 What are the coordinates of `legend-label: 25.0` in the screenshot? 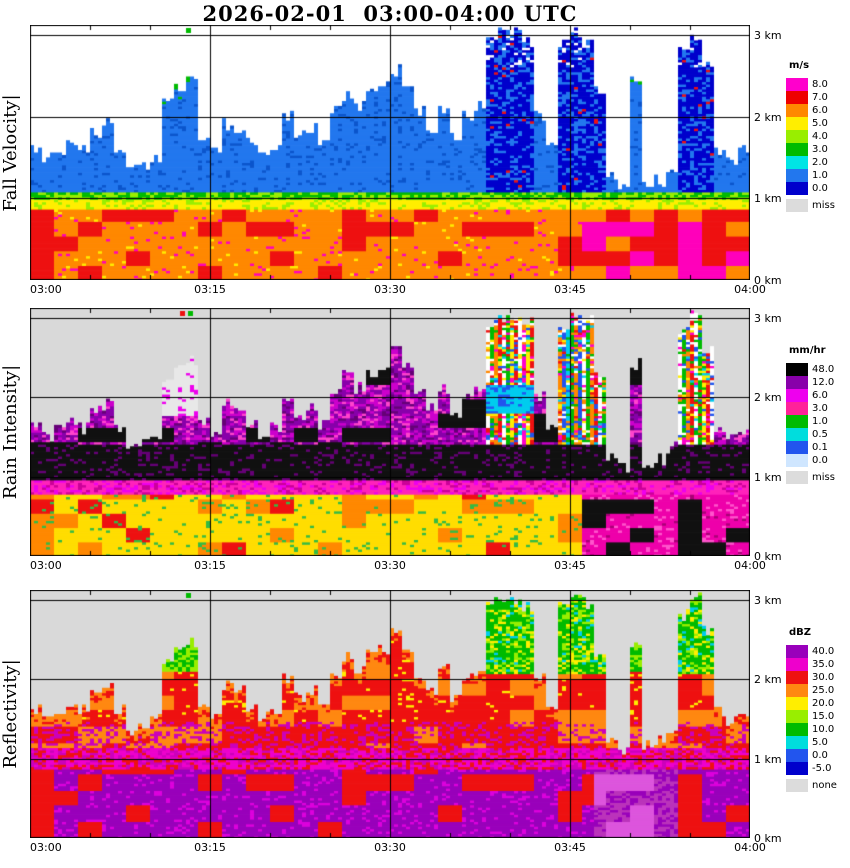 It's located at (823, 690).